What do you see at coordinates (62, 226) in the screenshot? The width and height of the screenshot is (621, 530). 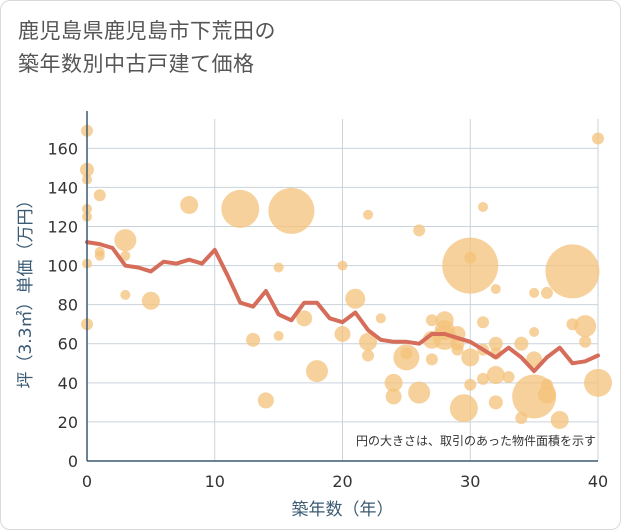 I see `y-tick-label: 120` at bounding box center [62, 226].